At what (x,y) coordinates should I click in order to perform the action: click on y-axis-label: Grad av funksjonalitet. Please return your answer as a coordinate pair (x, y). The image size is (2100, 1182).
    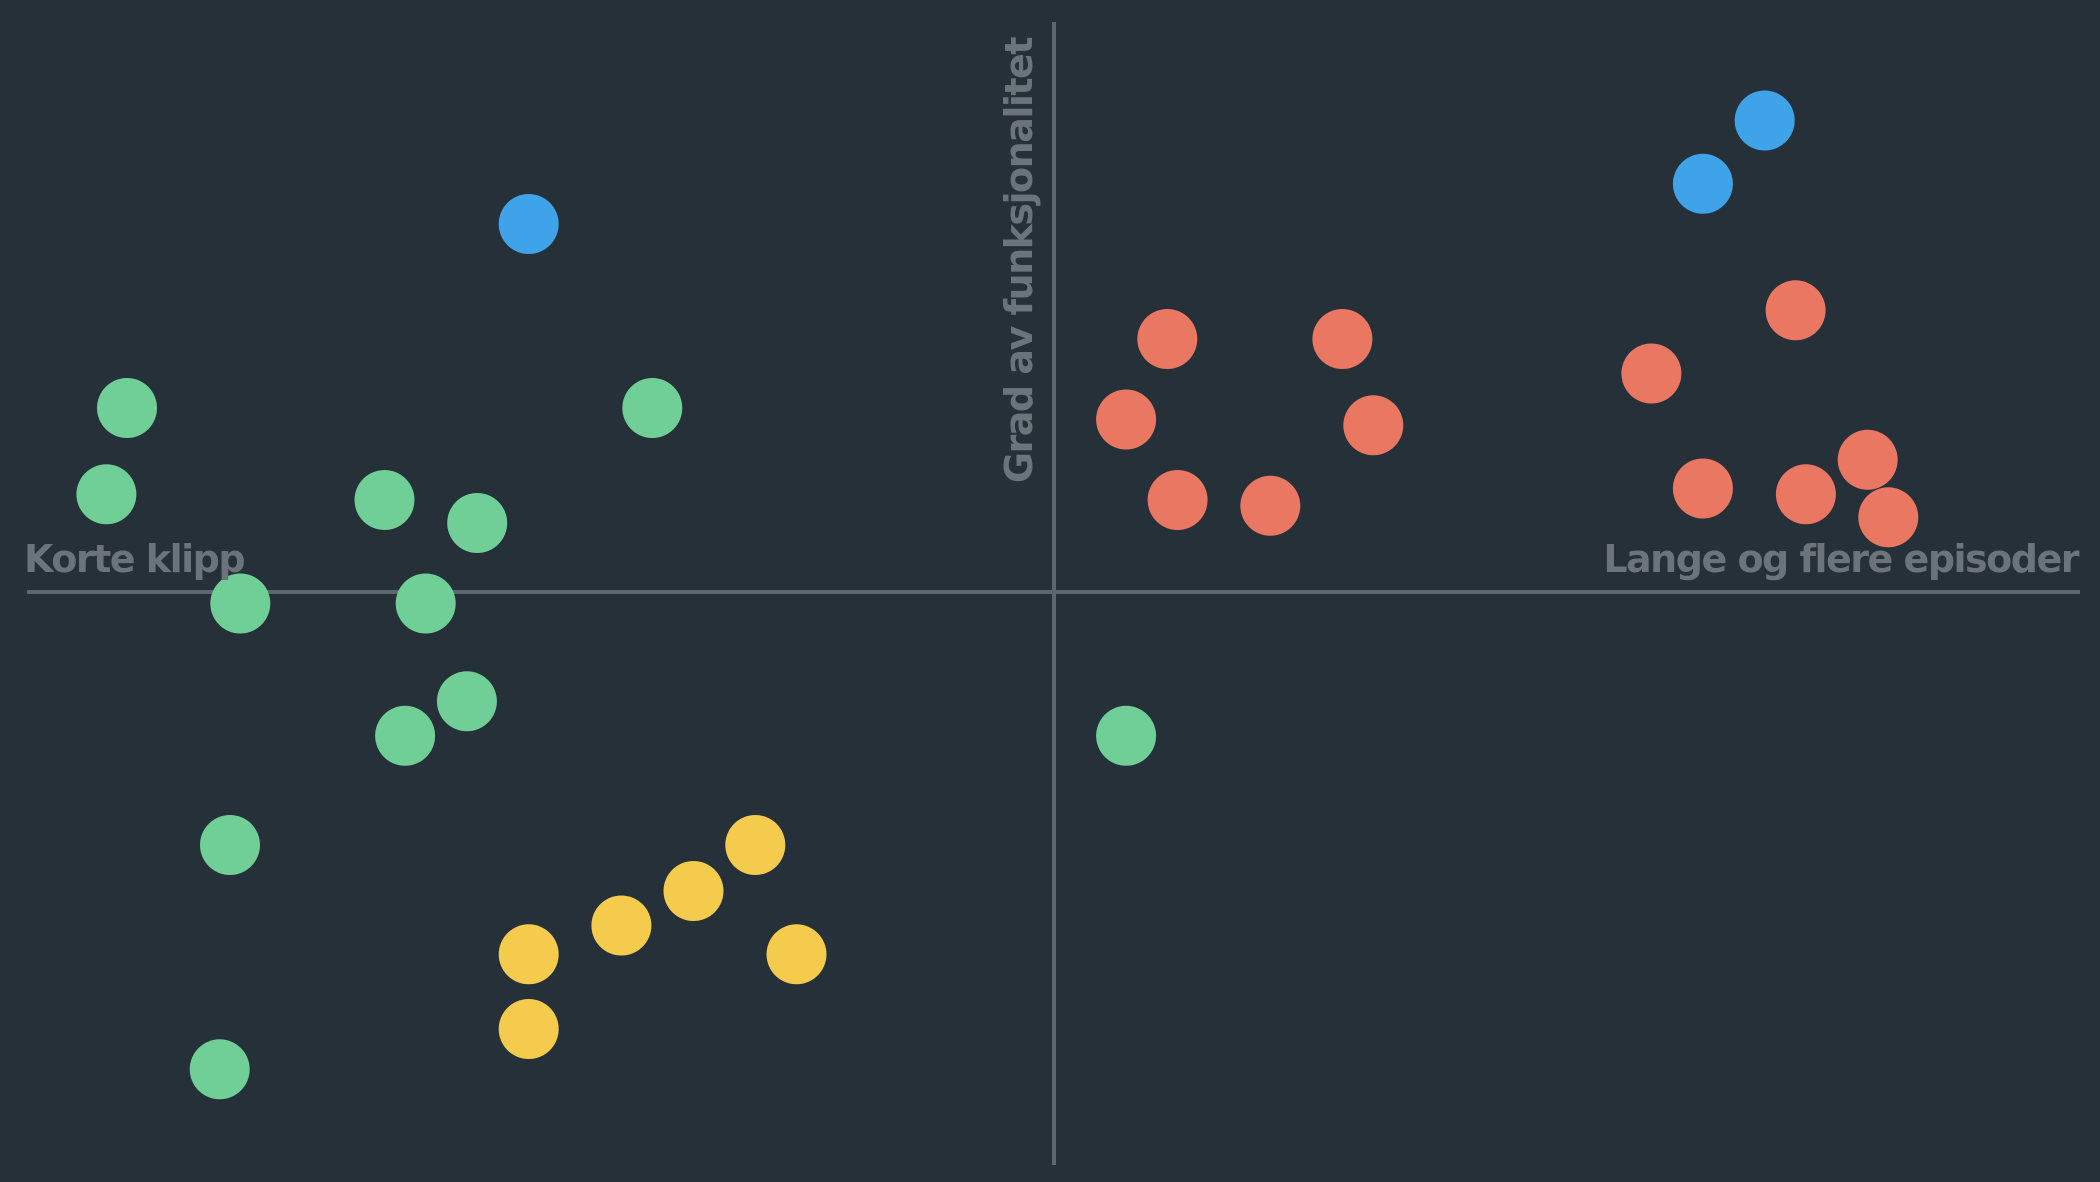
    Looking at the image, I should click on (1019, 260).